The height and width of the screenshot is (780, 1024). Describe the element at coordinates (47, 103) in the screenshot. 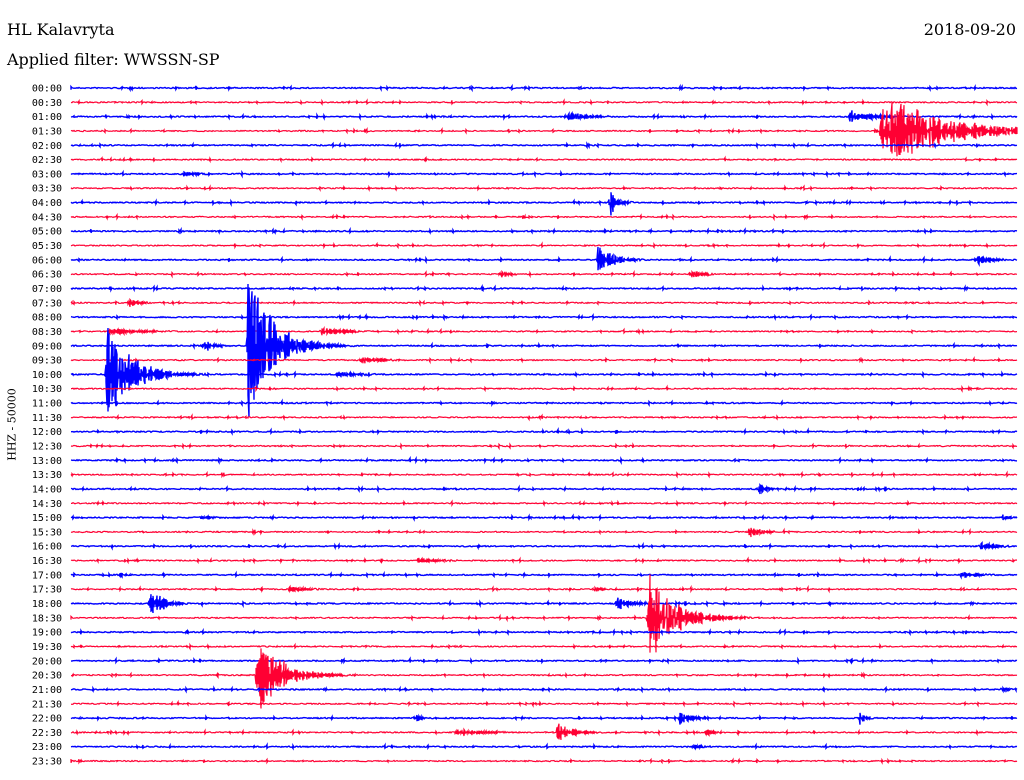

I see `time-tick-label: 00:30` at that location.